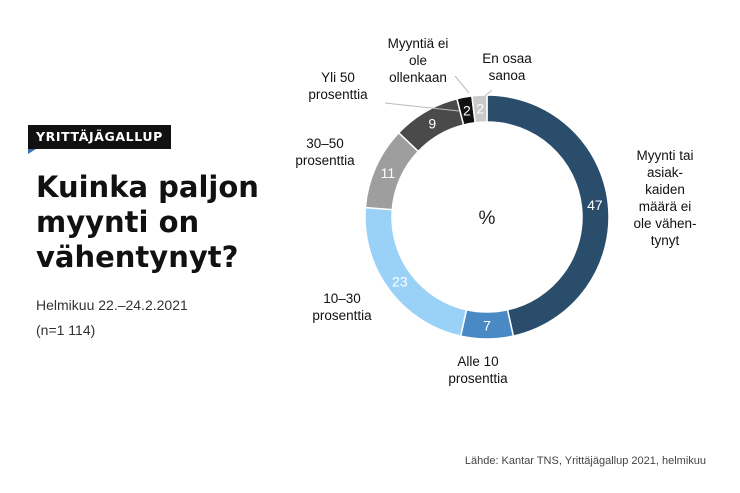 Image resolution: width=740 pixels, height=493 pixels. What do you see at coordinates (325, 152) in the screenshot?
I see `slice-category-label: 30–50 prosenttia` at bounding box center [325, 152].